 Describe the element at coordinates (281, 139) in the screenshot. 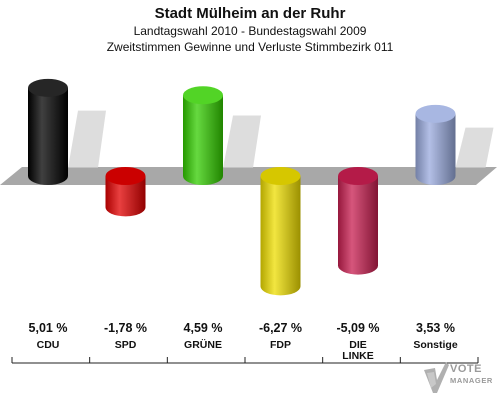

I see `bar-shadows` at that location.